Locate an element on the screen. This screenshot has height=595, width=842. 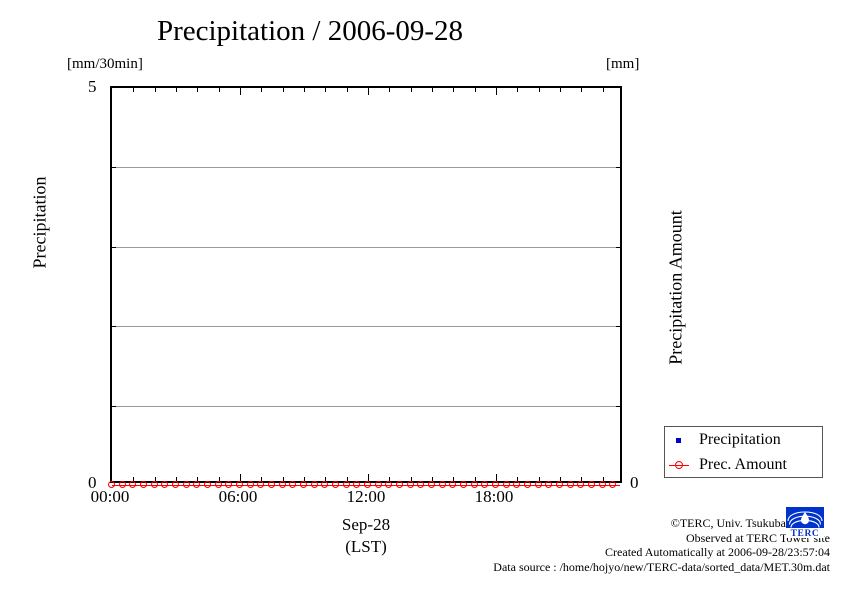
right-axis-unit-label: [mm] is located at coordinates (623, 64).